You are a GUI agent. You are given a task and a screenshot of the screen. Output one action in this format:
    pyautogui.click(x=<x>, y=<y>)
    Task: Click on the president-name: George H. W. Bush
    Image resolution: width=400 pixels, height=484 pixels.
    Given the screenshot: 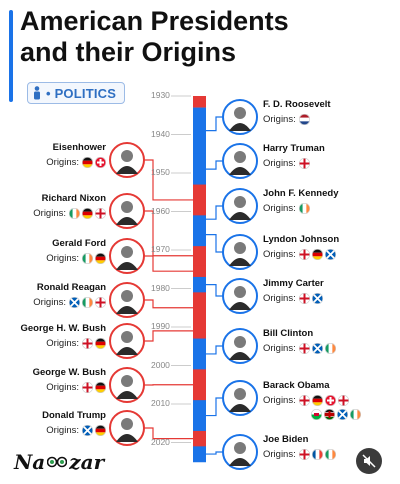 What is the action you would take?
    pyautogui.click(x=63, y=328)
    